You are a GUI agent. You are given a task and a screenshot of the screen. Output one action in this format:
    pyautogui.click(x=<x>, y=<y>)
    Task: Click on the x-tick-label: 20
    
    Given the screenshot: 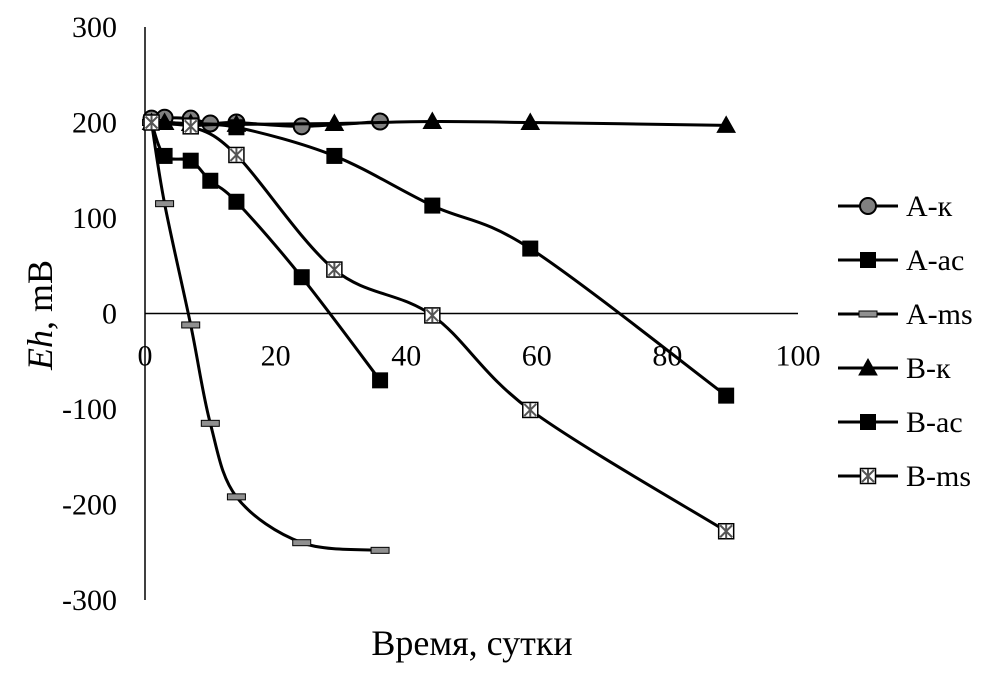 What is the action you would take?
    pyautogui.click(x=276, y=356)
    